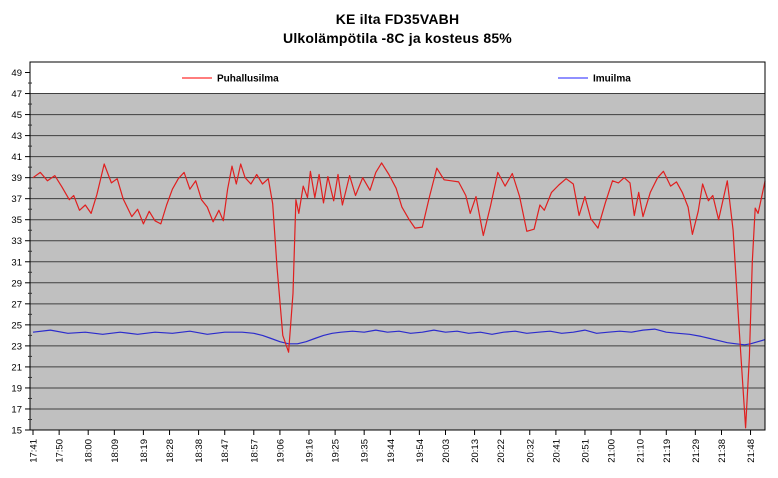 The image size is (778, 478). Describe the element at coordinates (254, 451) in the screenshot. I see `x-tick-label-18:57: 18:57` at that location.